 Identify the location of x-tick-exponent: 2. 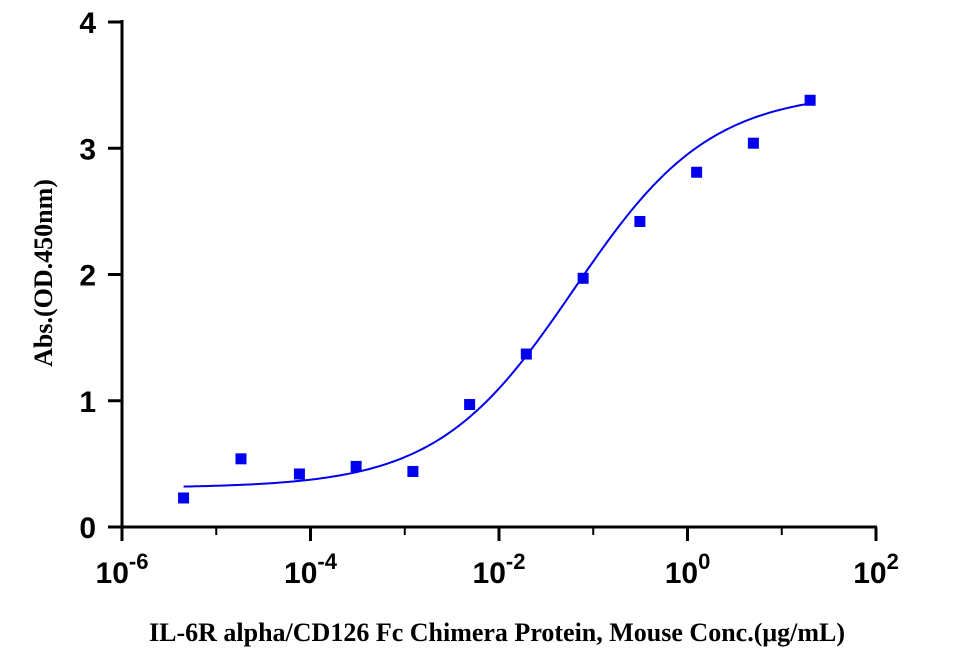
(893, 561).